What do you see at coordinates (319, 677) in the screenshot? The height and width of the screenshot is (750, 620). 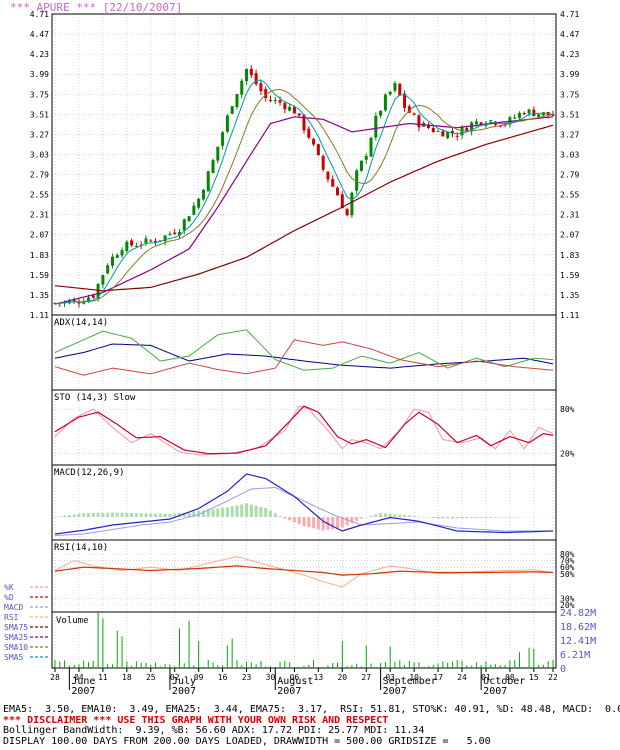 I see `x-tick-label: 13` at bounding box center [319, 677].